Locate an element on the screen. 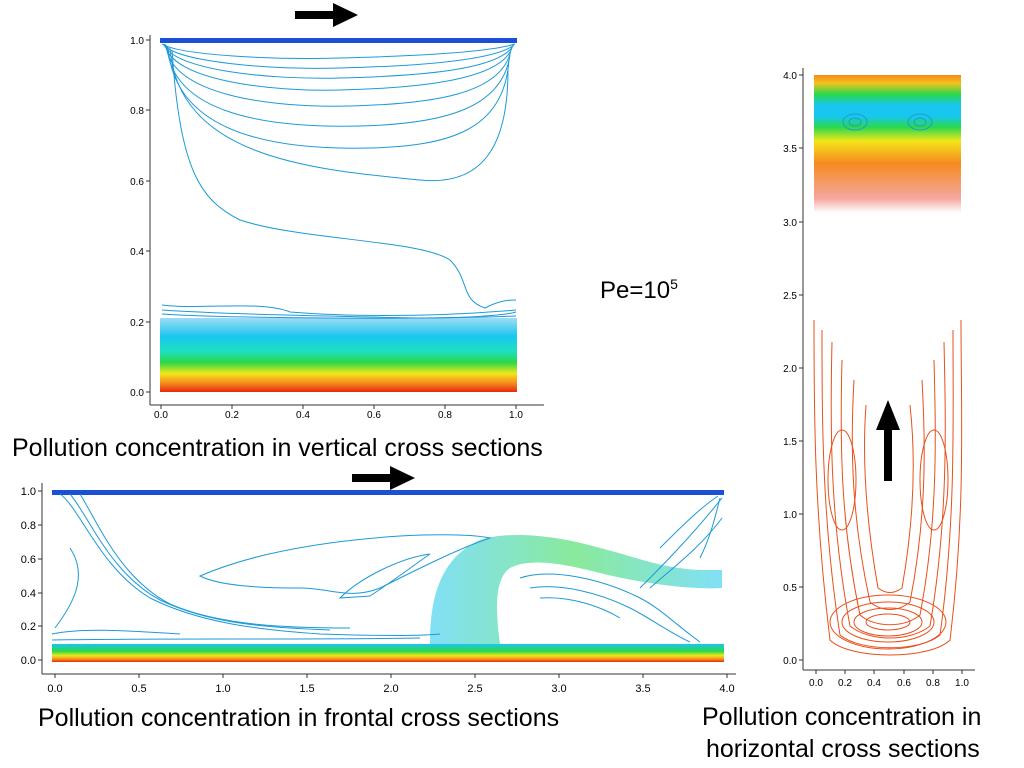 The height and width of the screenshot is (768, 1024). x-tick-label: 2.5 is located at coordinates (474, 689).